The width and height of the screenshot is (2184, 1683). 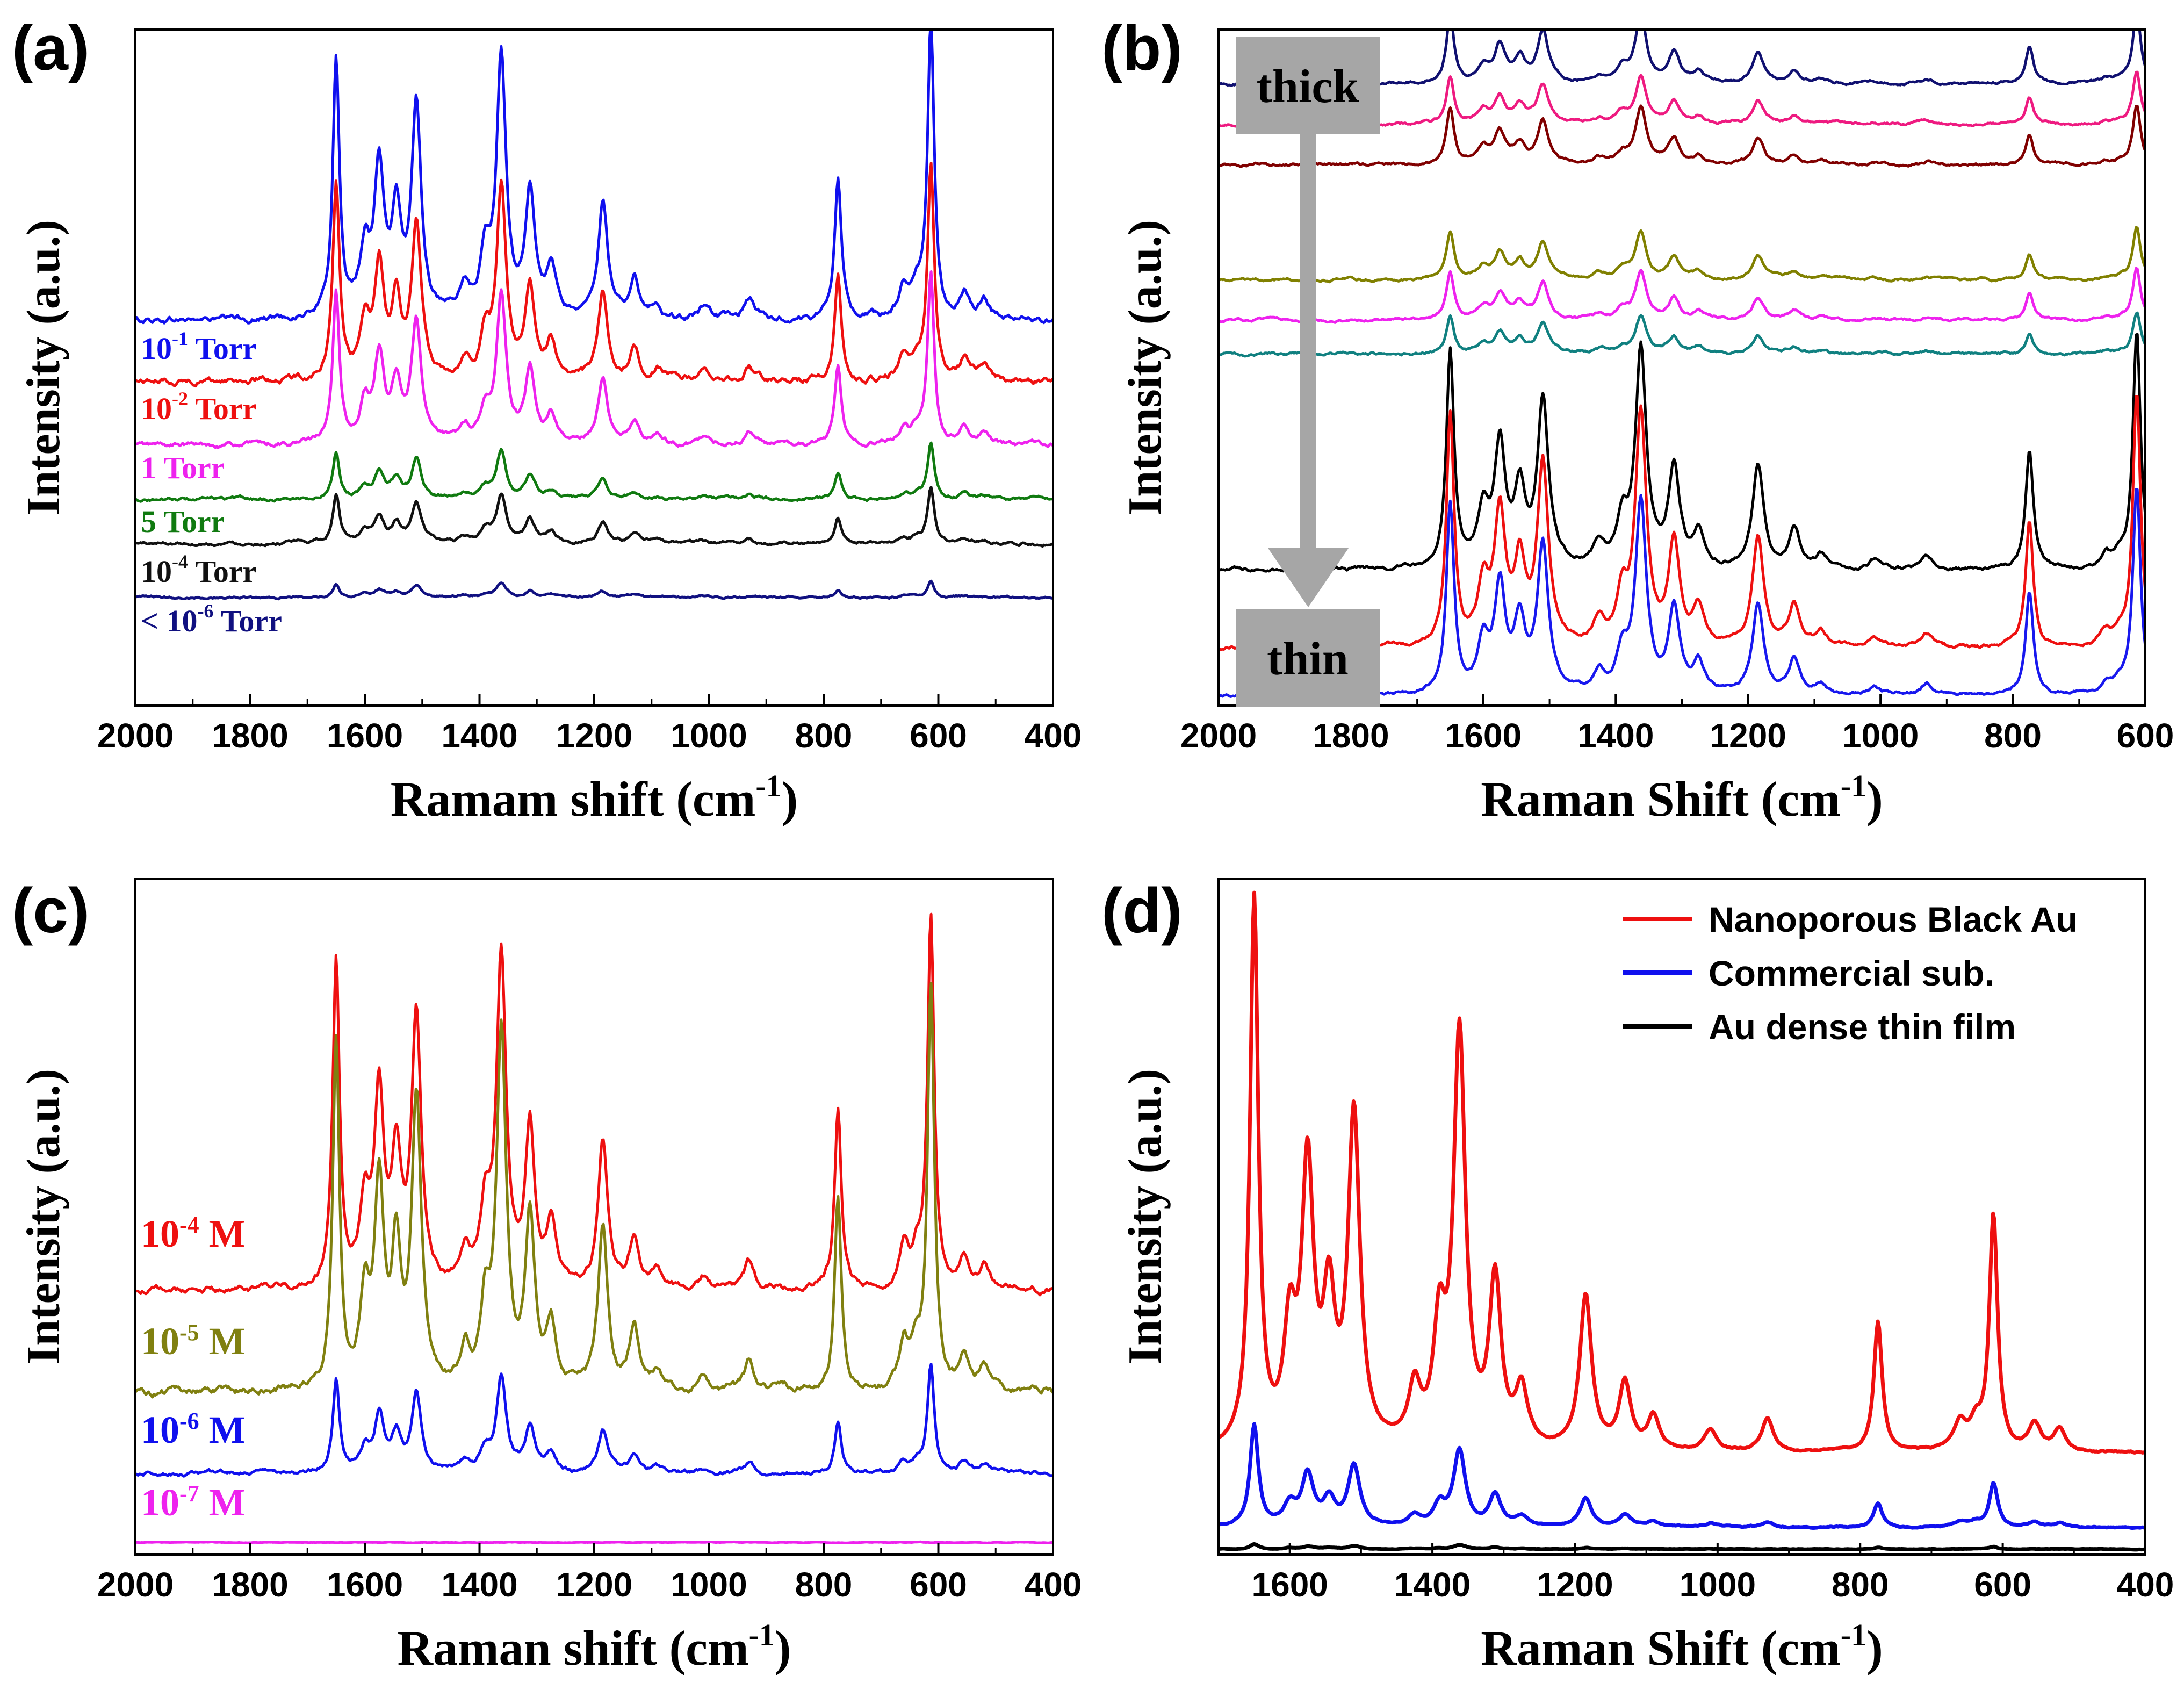 What do you see at coordinates (51, 910) in the screenshot?
I see `panel-label: (c)` at bounding box center [51, 910].